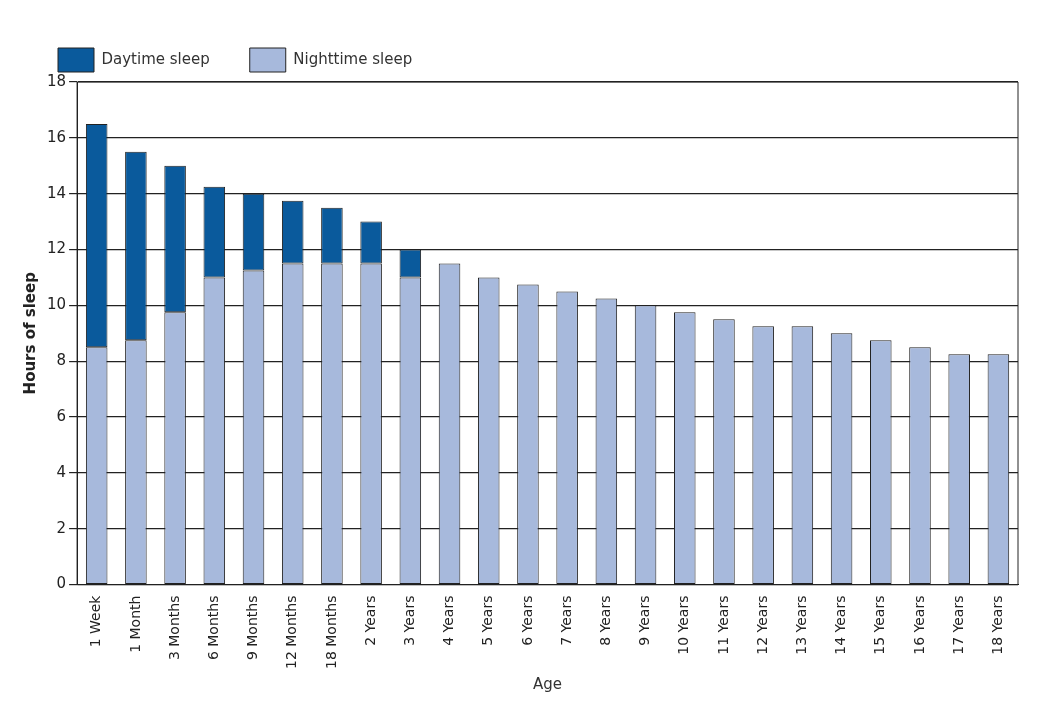  I want to click on y-tick-label: 10, so click(56, 304).